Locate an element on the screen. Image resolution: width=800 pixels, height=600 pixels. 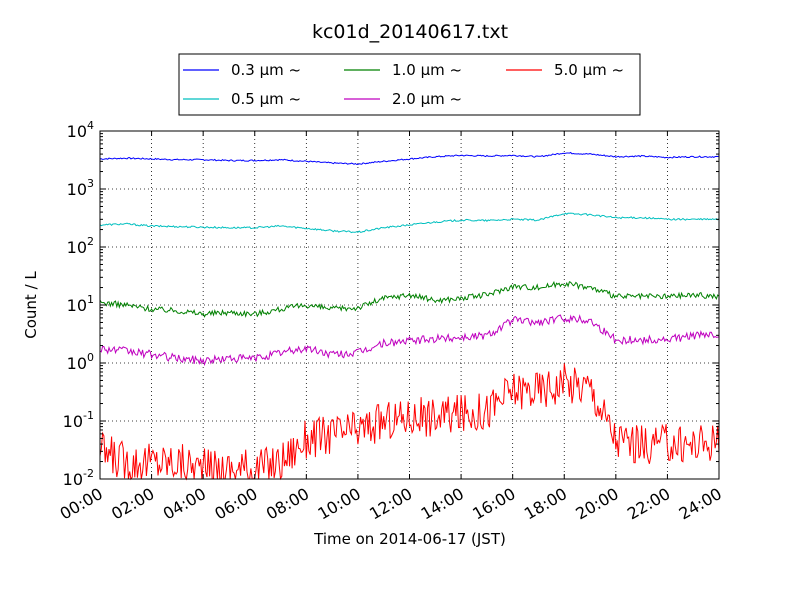
legend-label: 2.0 μm ~ is located at coordinates (427, 99).